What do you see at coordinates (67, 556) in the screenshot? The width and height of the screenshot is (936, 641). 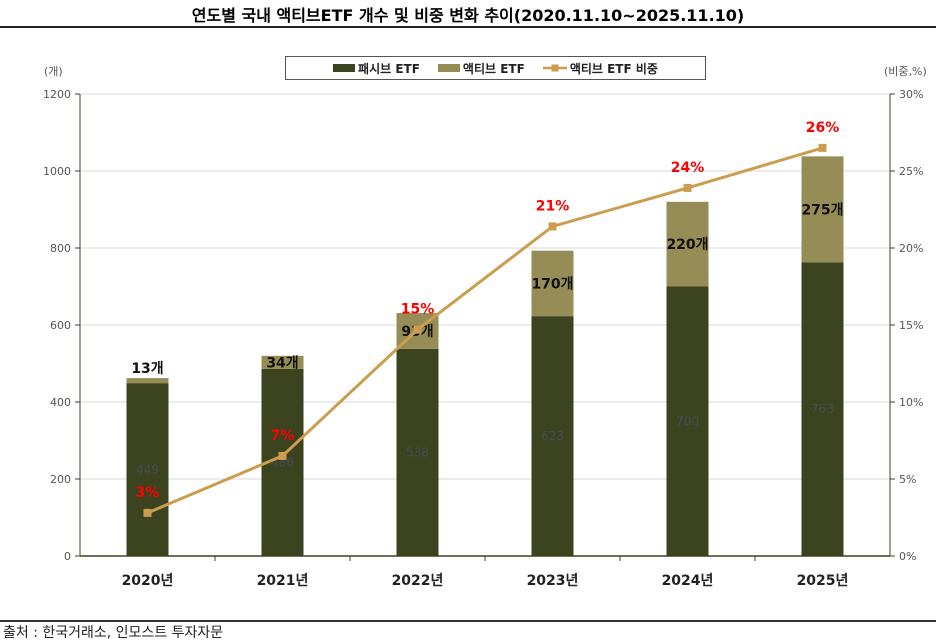 I see `y-left-tick-label: 0` at bounding box center [67, 556].